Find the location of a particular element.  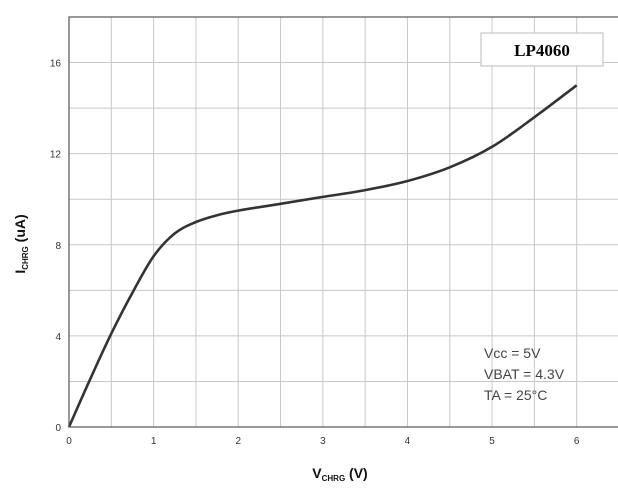

y-tick-label: 4 is located at coordinates (58, 337).